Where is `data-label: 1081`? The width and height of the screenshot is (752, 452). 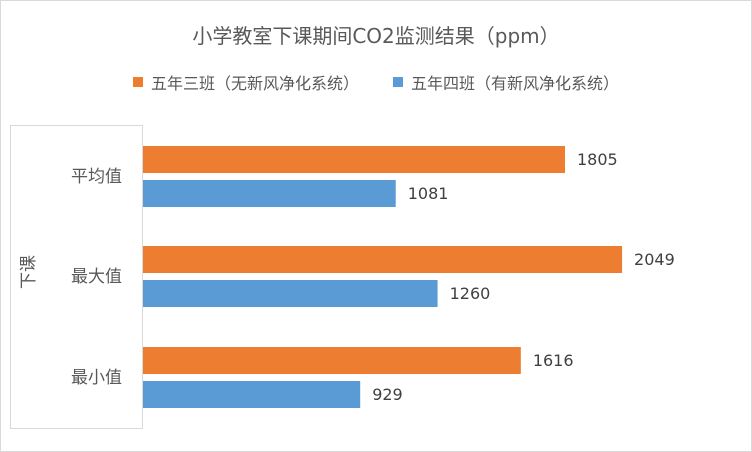
data-label: 1081 is located at coordinates (428, 193).